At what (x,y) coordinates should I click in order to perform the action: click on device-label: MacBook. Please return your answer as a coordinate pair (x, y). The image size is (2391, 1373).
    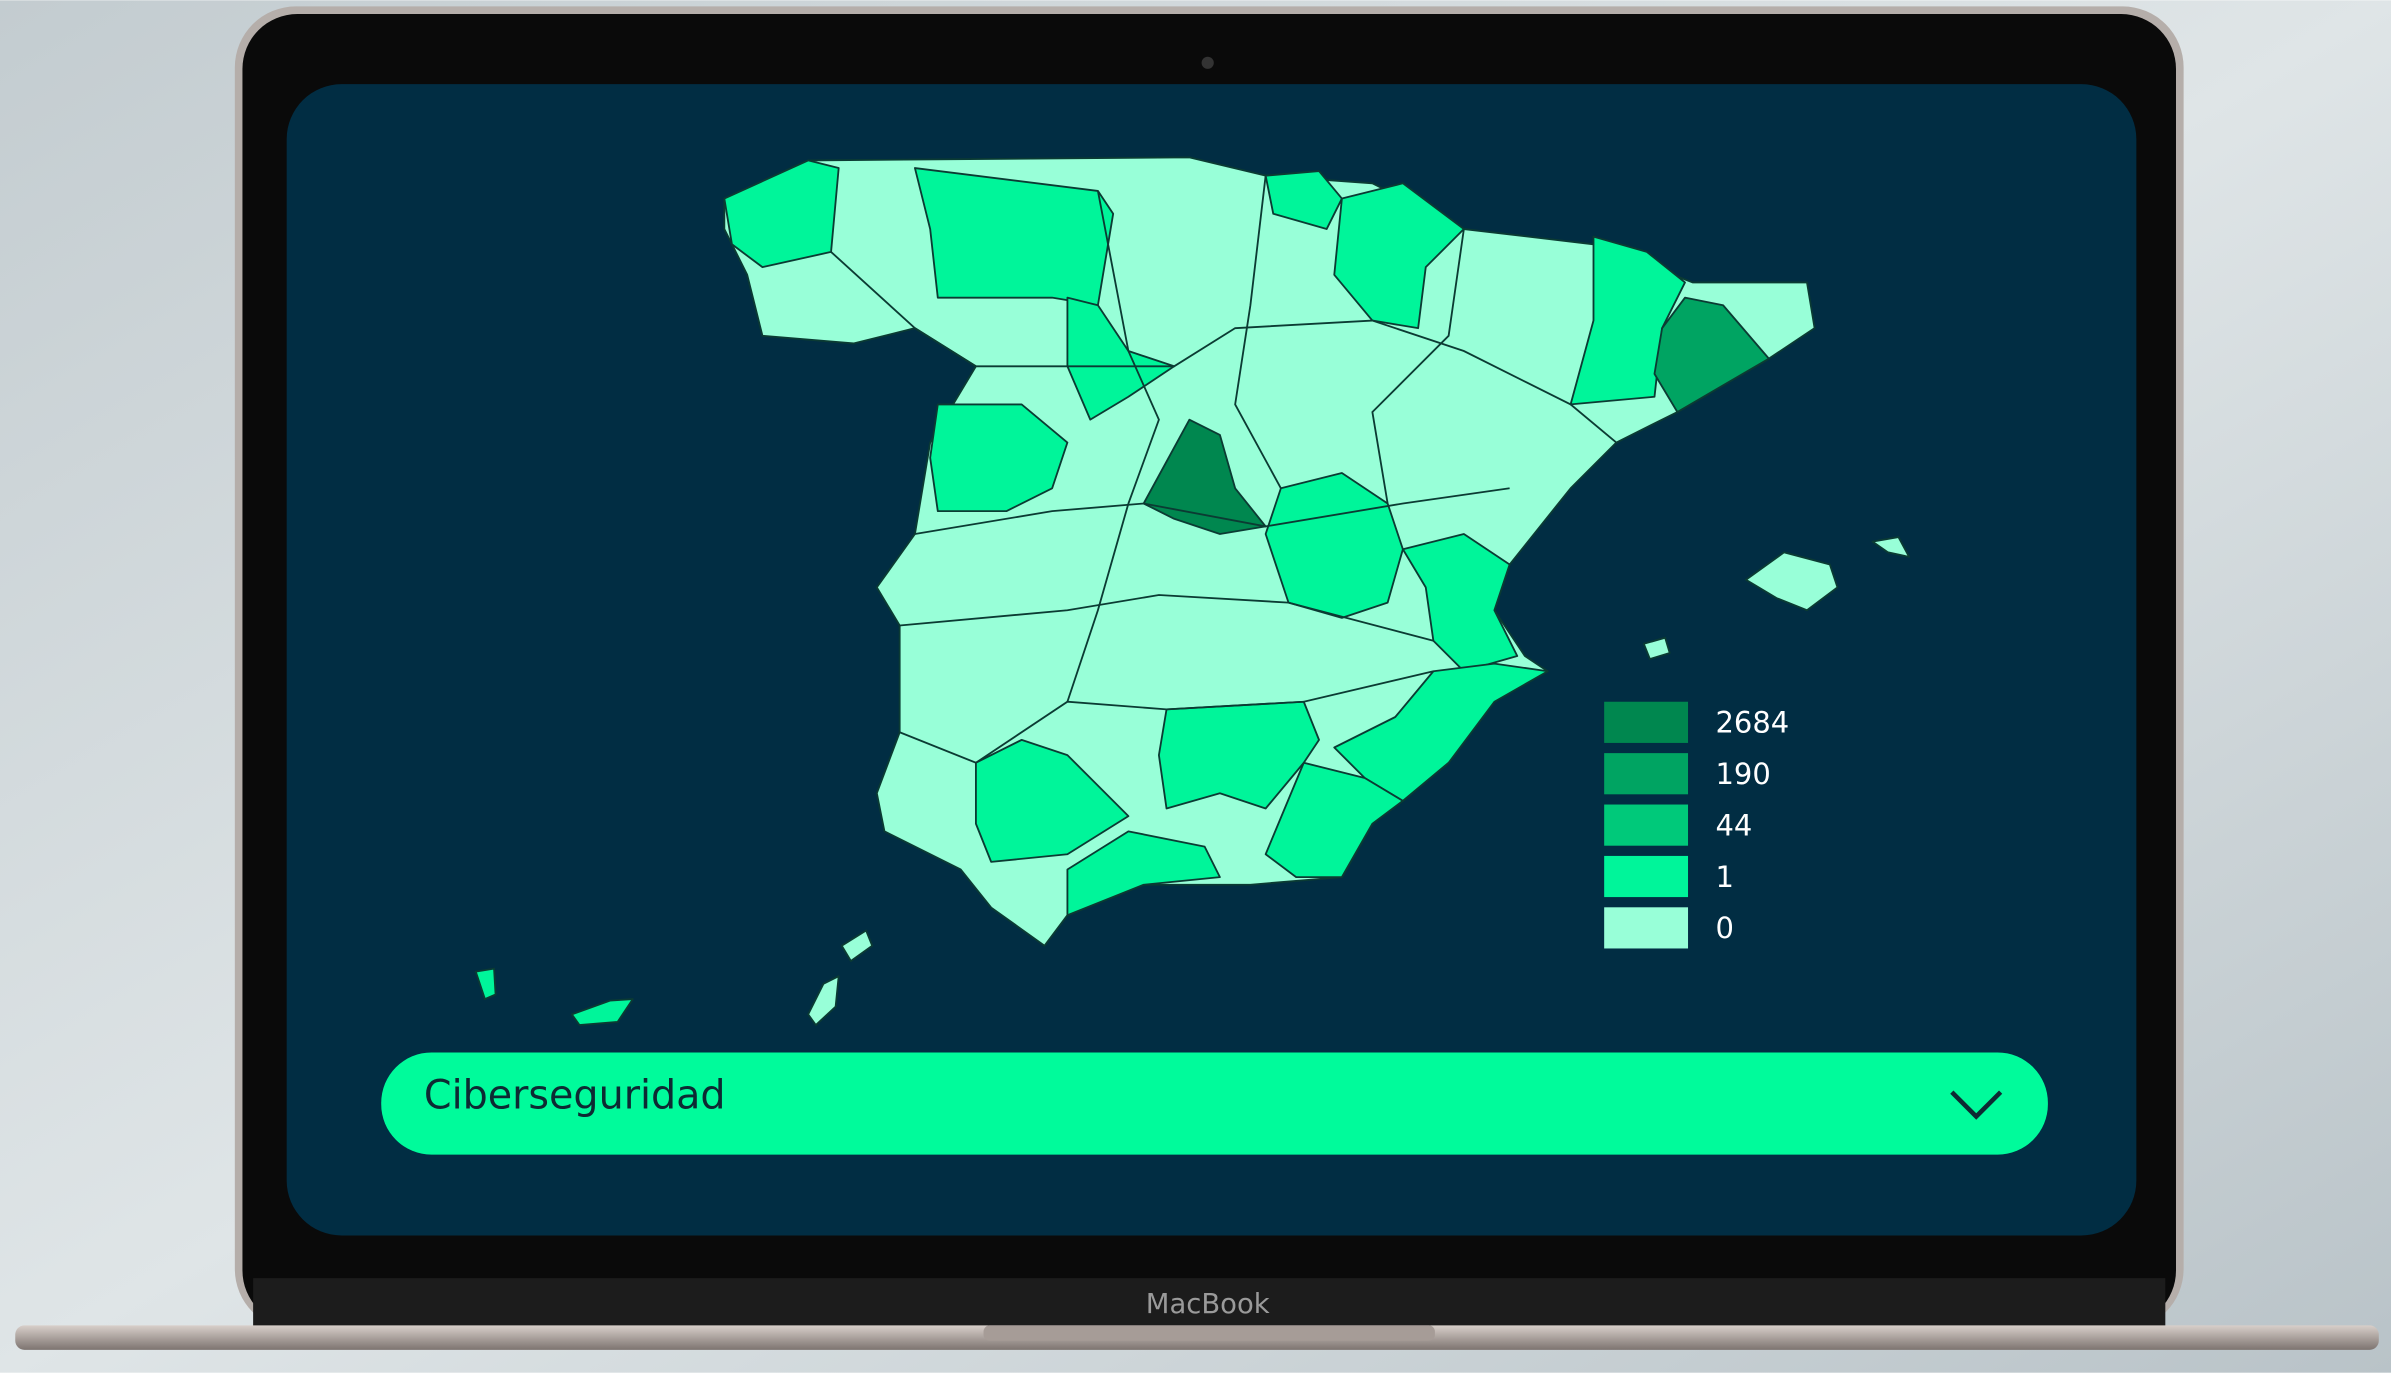
    Looking at the image, I should click on (1208, 1304).